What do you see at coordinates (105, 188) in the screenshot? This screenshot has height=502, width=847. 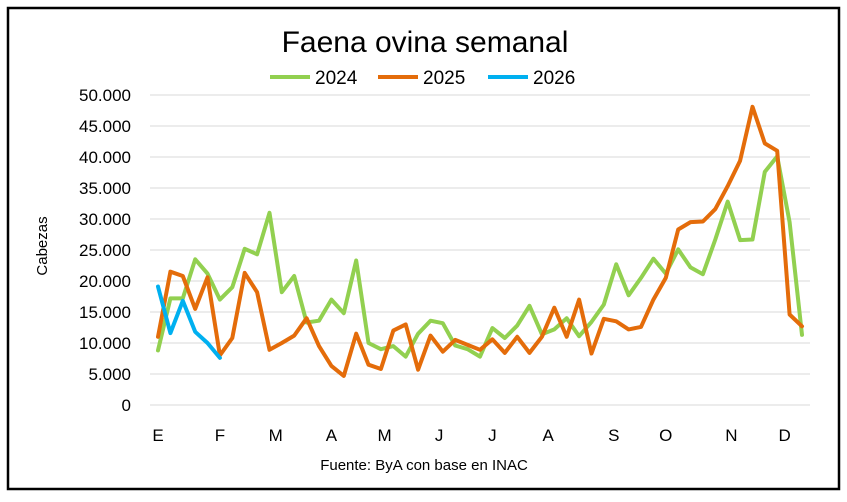 I see `y-tick-label: 35.000` at bounding box center [105, 188].